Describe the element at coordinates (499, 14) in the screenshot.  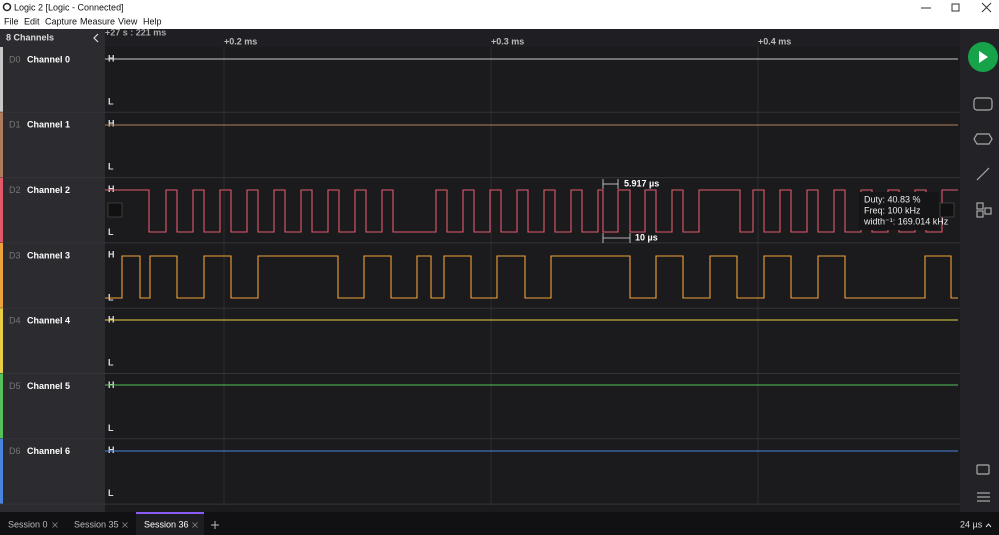
I see `title-bar` at that location.